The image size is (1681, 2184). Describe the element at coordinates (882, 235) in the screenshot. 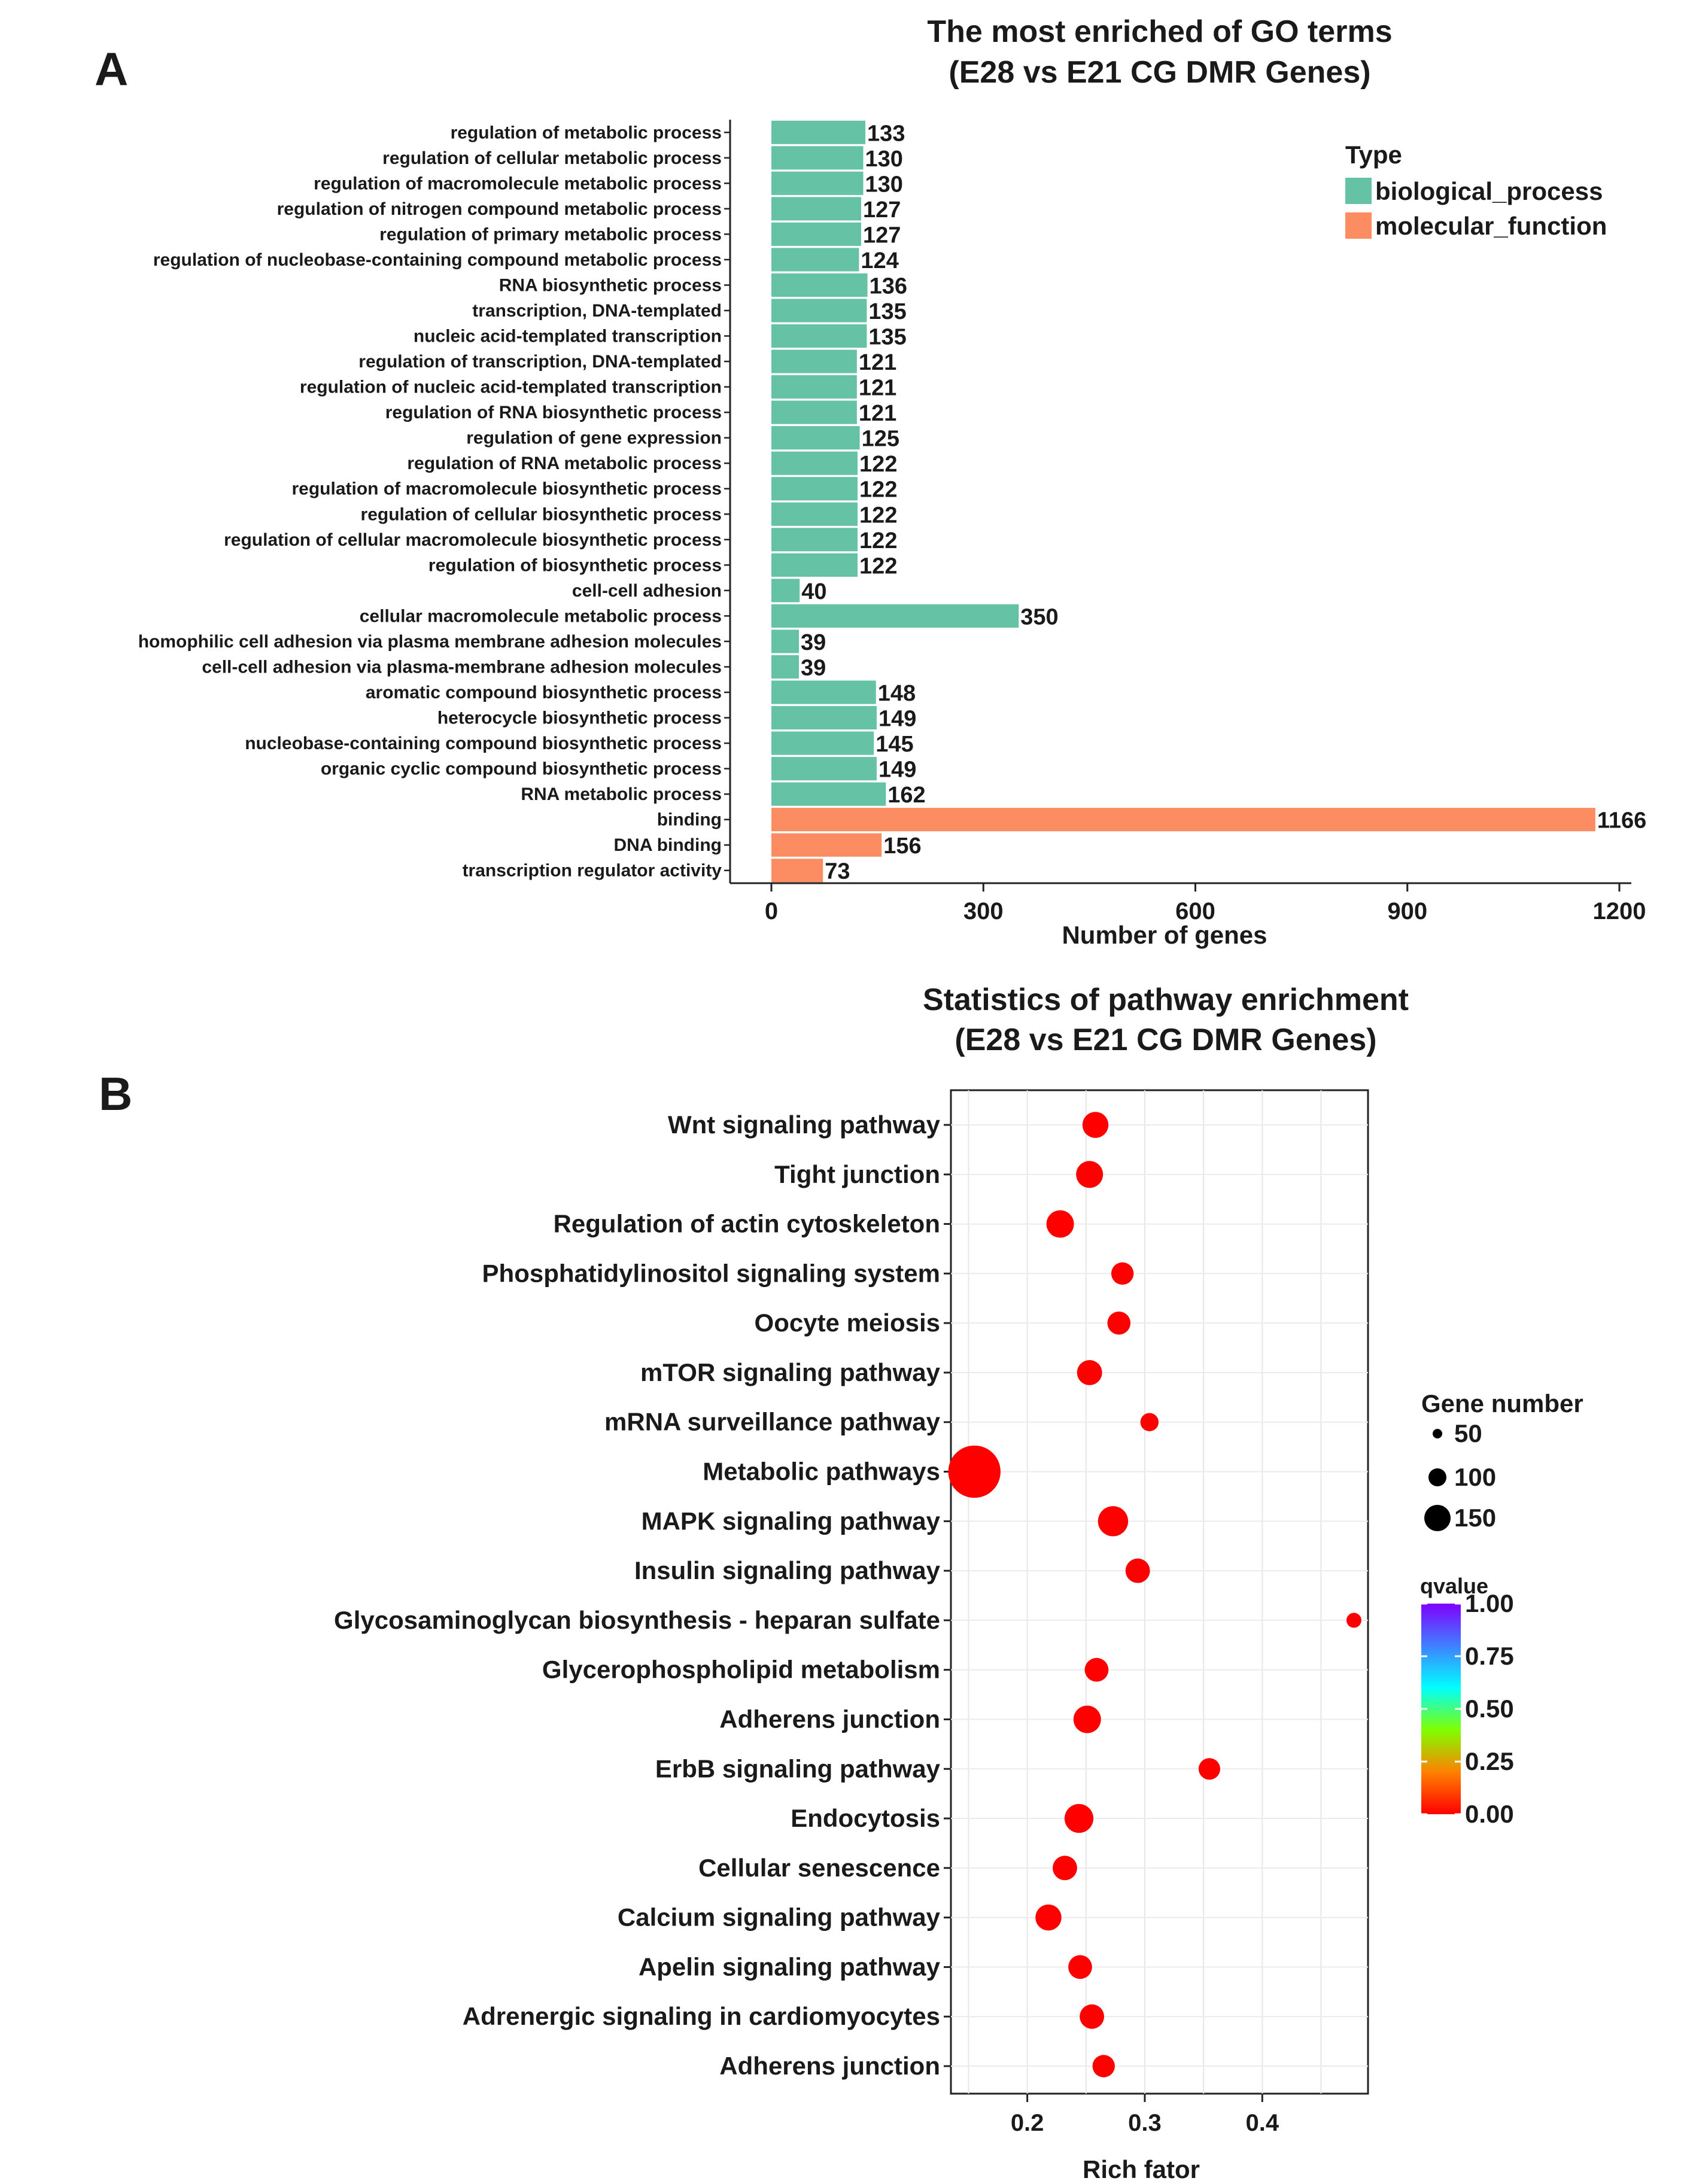

I see `bar-value-label: 127` at that location.